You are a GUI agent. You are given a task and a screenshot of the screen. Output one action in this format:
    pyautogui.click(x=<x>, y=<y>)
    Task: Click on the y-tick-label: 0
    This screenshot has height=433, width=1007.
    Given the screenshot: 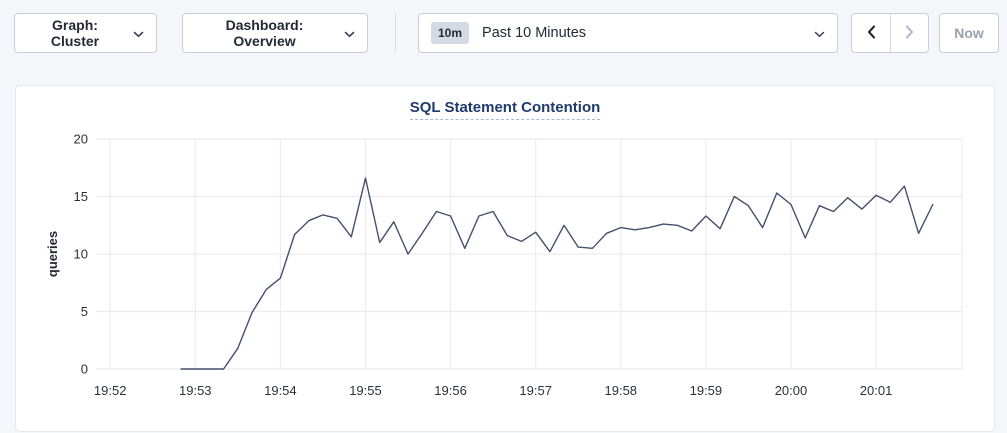 What is the action you would take?
    pyautogui.click(x=84, y=369)
    